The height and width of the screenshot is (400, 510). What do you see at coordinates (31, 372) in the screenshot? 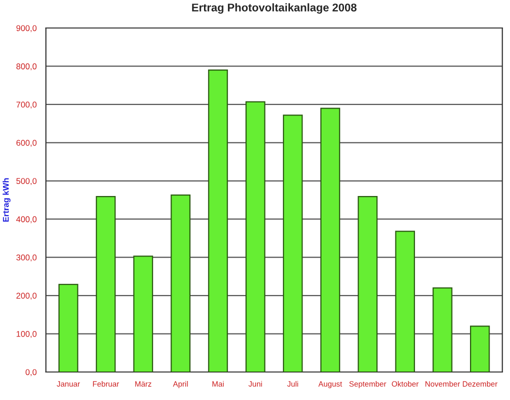
I see `y-tick-label: 0,0` at bounding box center [31, 372].